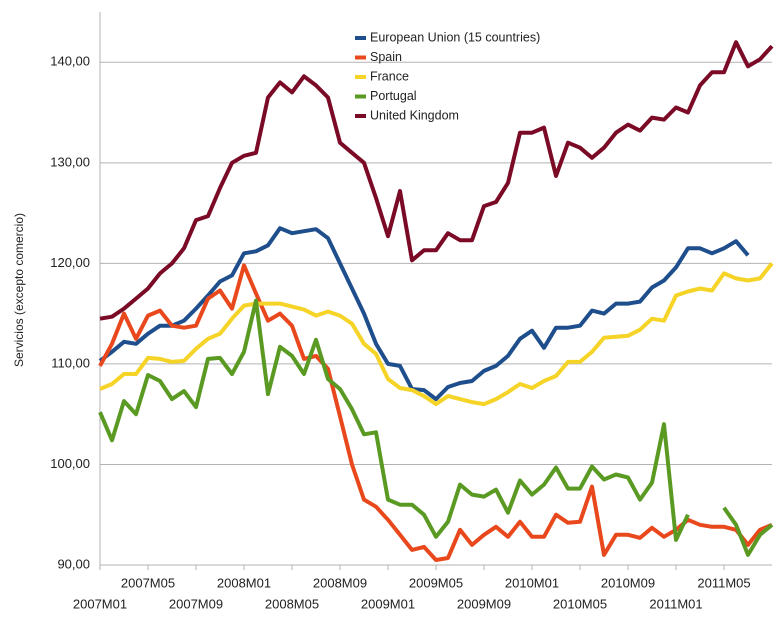 This screenshot has width=781, height=619. What do you see at coordinates (70, 362) in the screenshot?
I see `y-tick-label: 110,00` at bounding box center [70, 362].